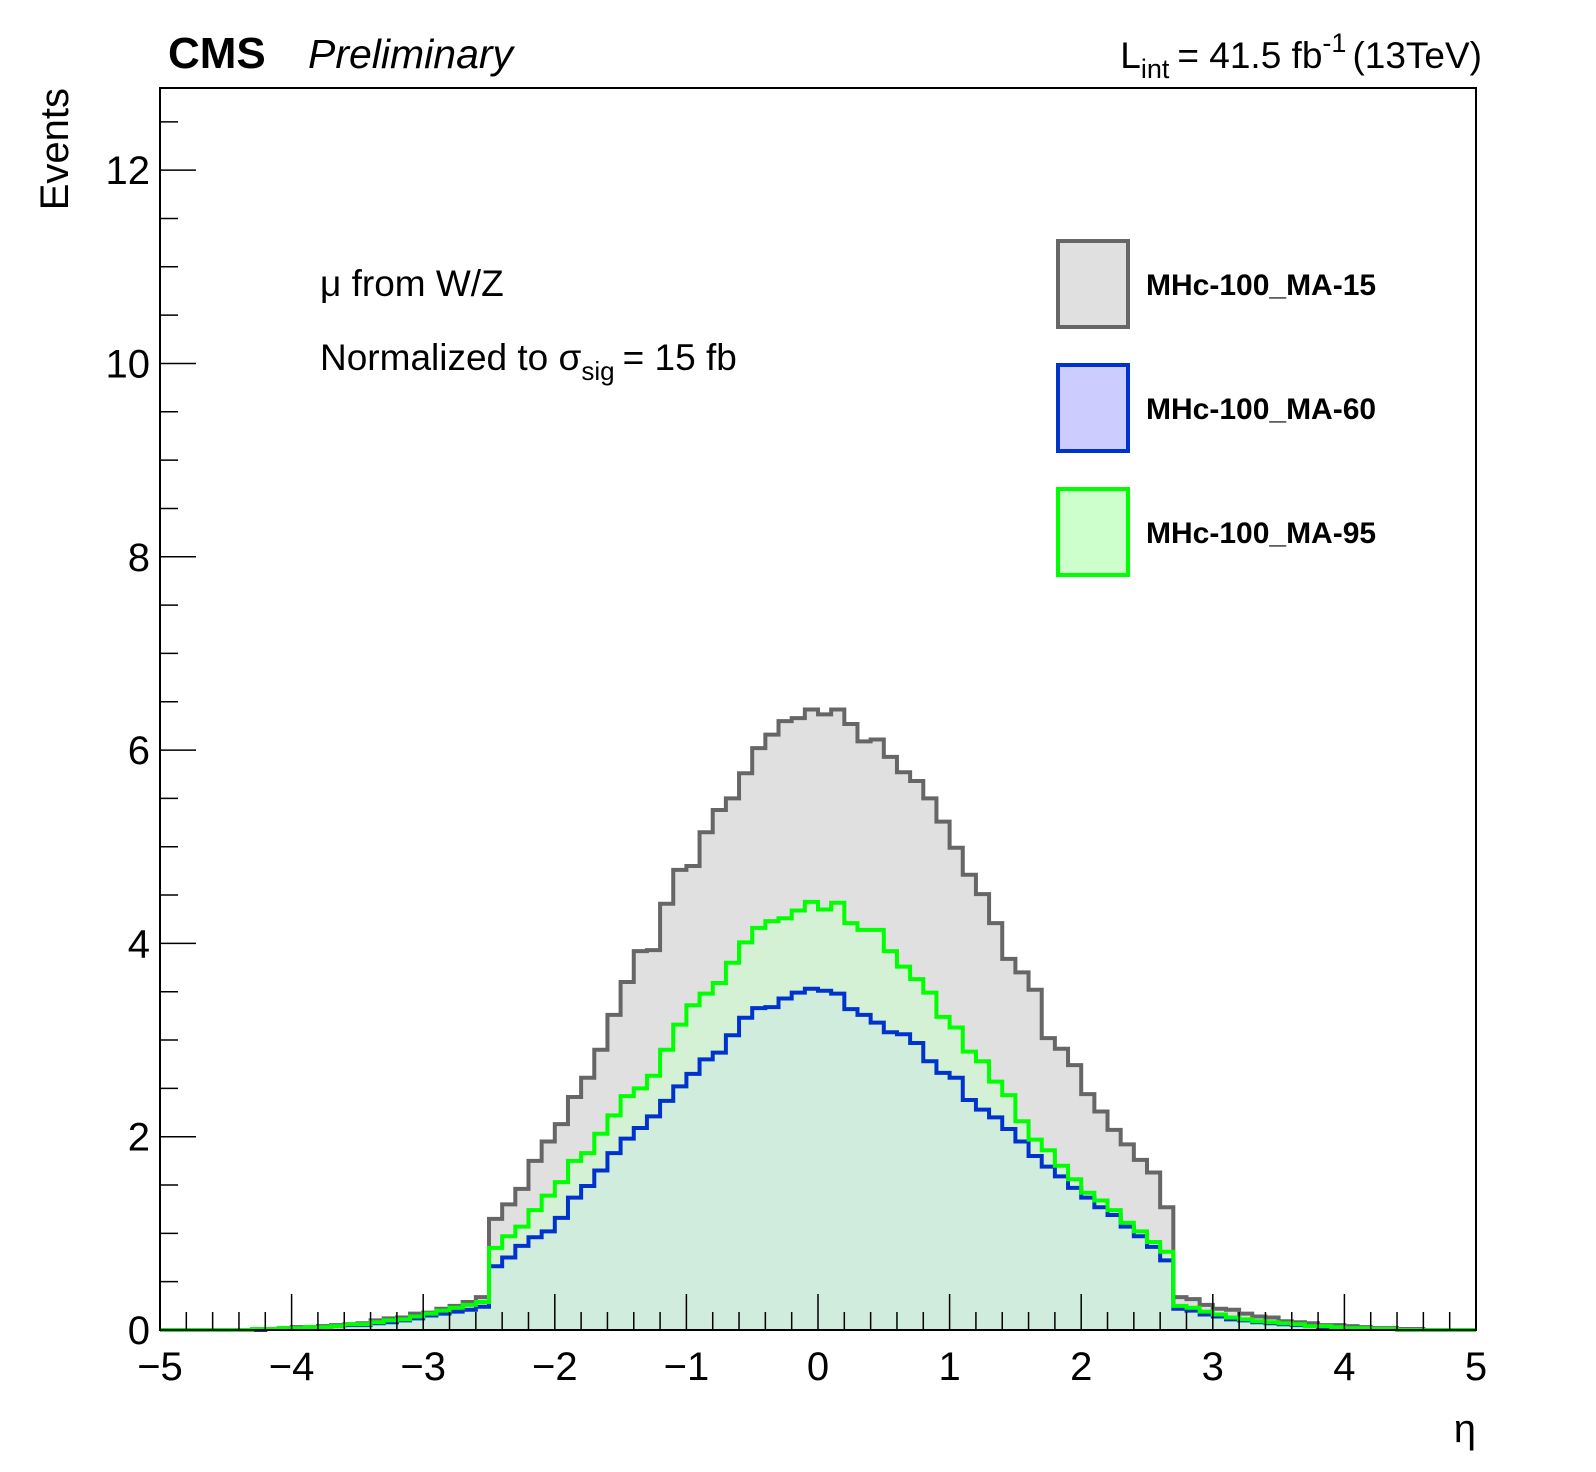 This screenshot has height=1472, width=1596. Describe the element at coordinates (55, 149) in the screenshot. I see `y-axis-title: Events` at that location.